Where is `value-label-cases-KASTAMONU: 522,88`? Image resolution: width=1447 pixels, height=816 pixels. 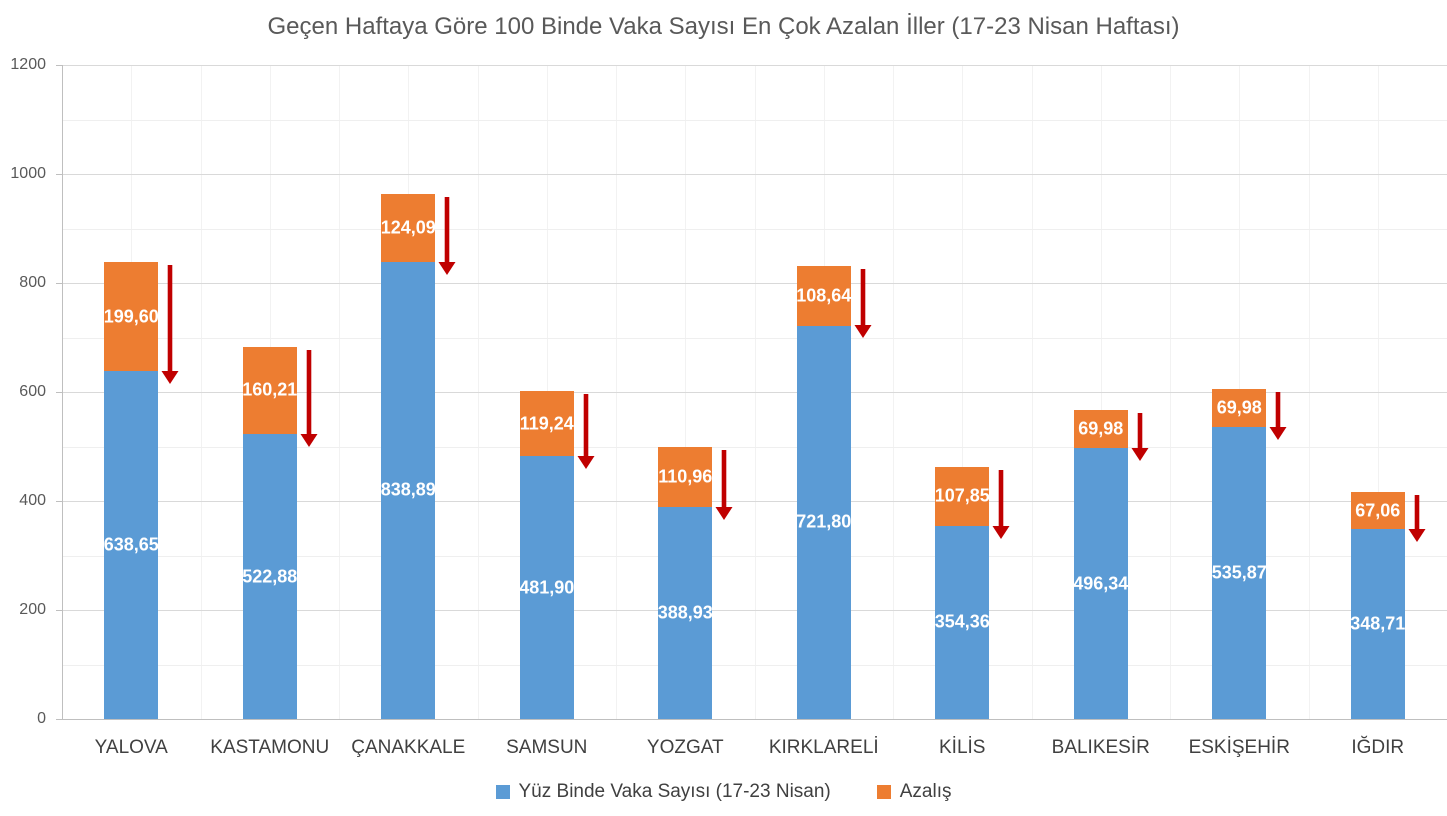 value-label-cases-KASTAMONU: 522,88 is located at coordinates (270, 576).